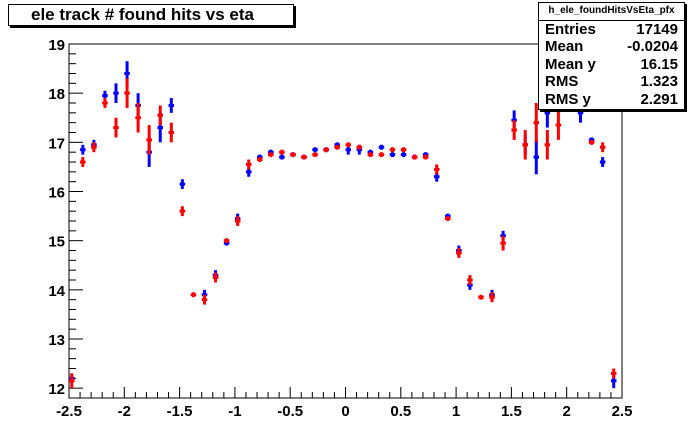 The height and width of the screenshot is (444, 692). Describe the element at coordinates (234, 411) in the screenshot. I see `x-tick-label: -1` at that location.